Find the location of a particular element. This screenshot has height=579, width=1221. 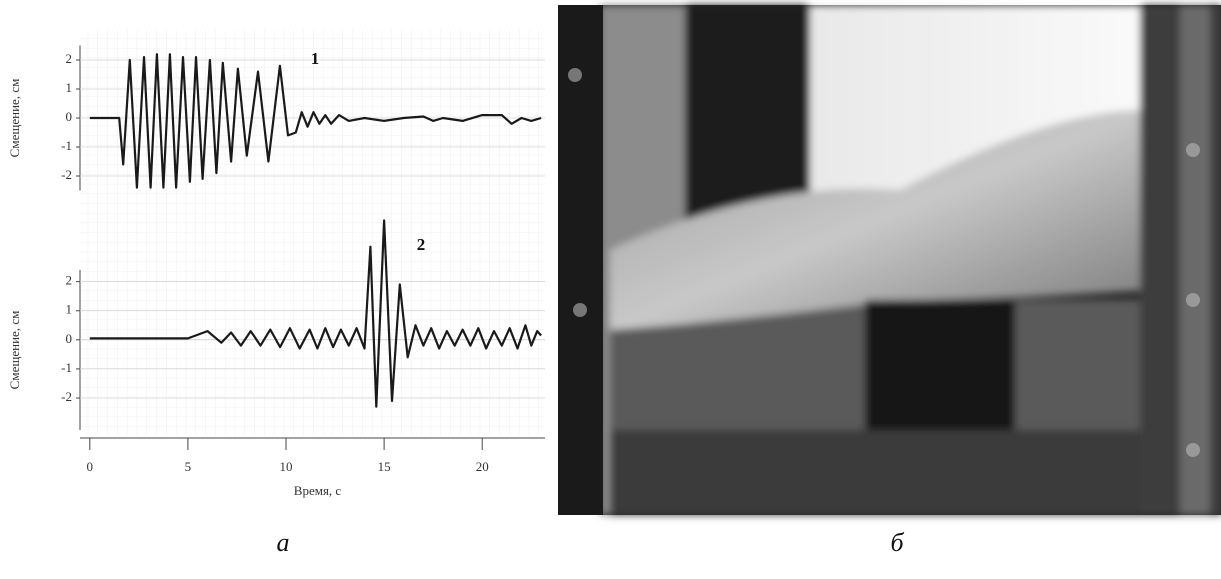

x-axis-label: Время, с is located at coordinates (318, 490).